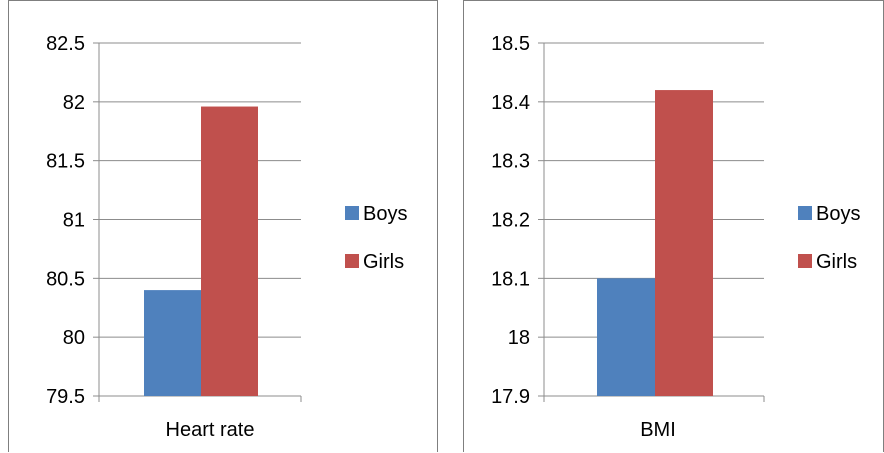 This screenshot has height=453, width=884. Describe the element at coordinates (658, 430) in the screenshot. I see `x-category-label: BMI` at that location.